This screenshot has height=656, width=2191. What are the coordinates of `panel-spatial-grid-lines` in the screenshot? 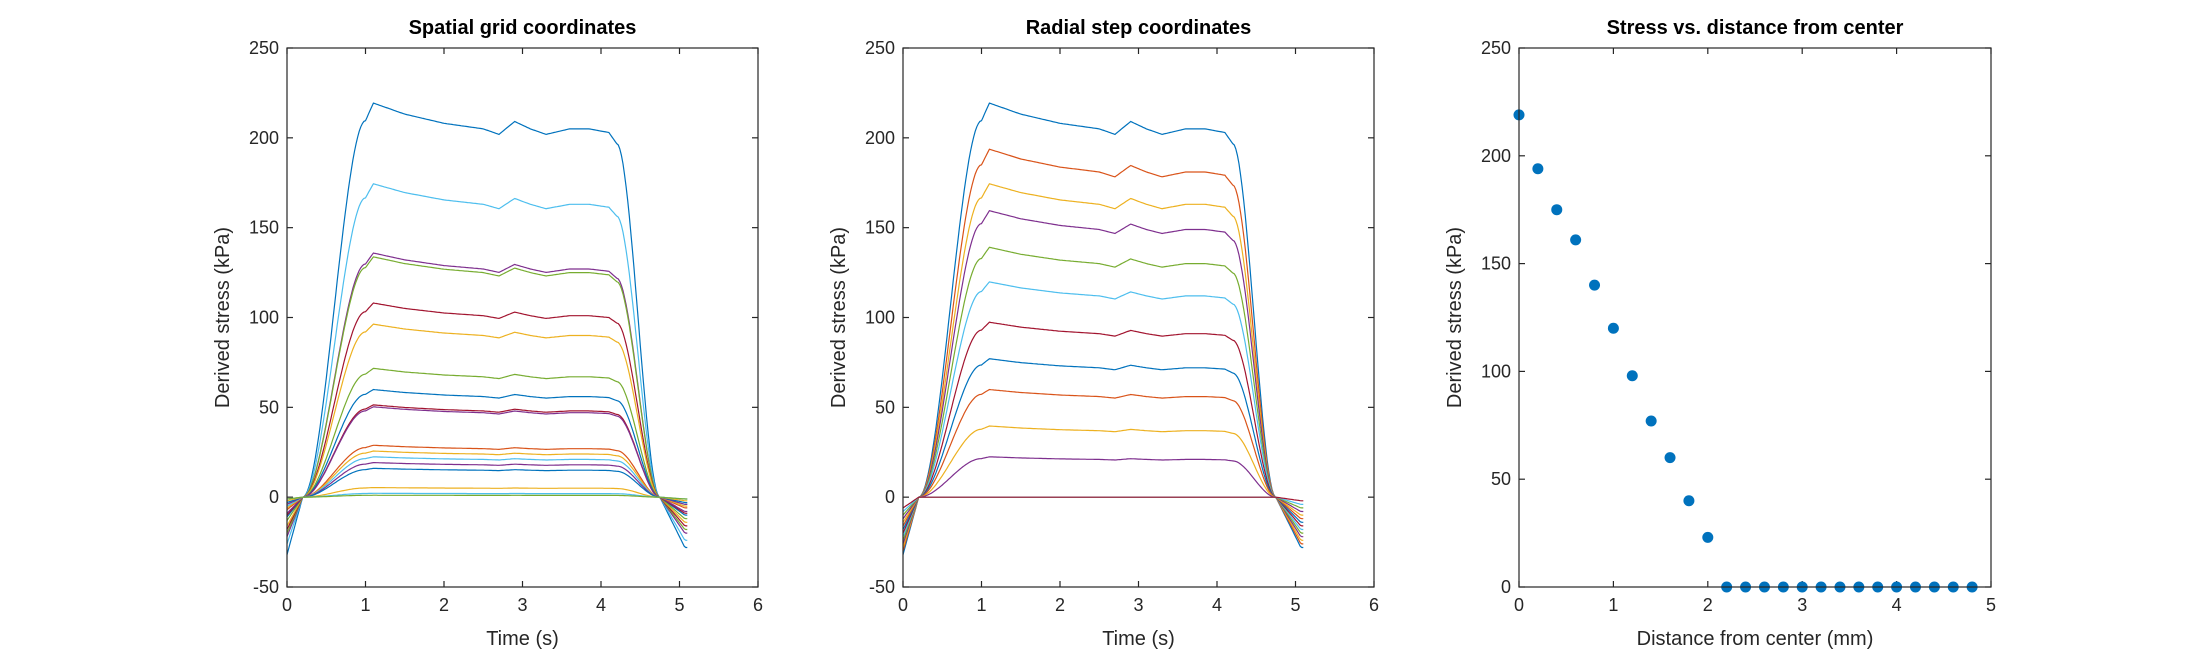 It's located at (487, 328).